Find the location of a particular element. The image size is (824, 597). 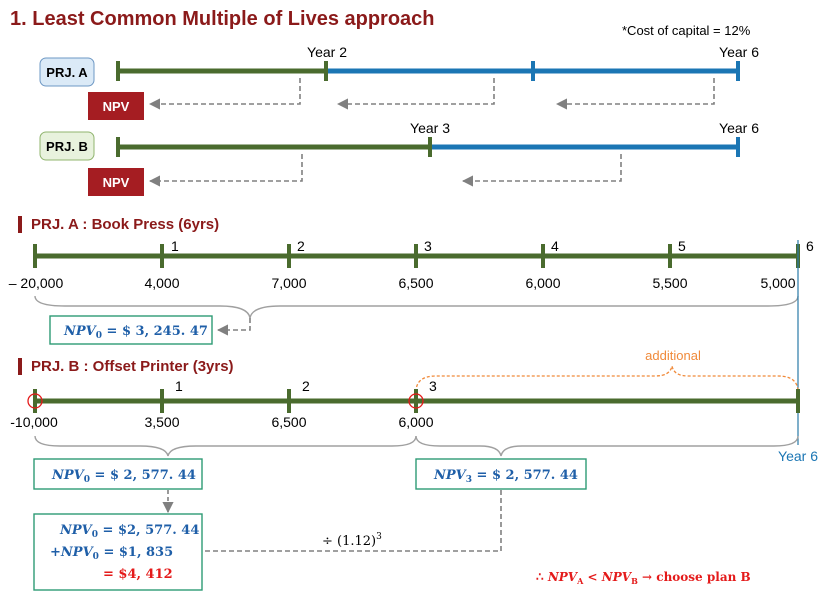

prj-a-npv-result: NPV0 = $ 3, 245. 47 is located at coordinates (135, 332).